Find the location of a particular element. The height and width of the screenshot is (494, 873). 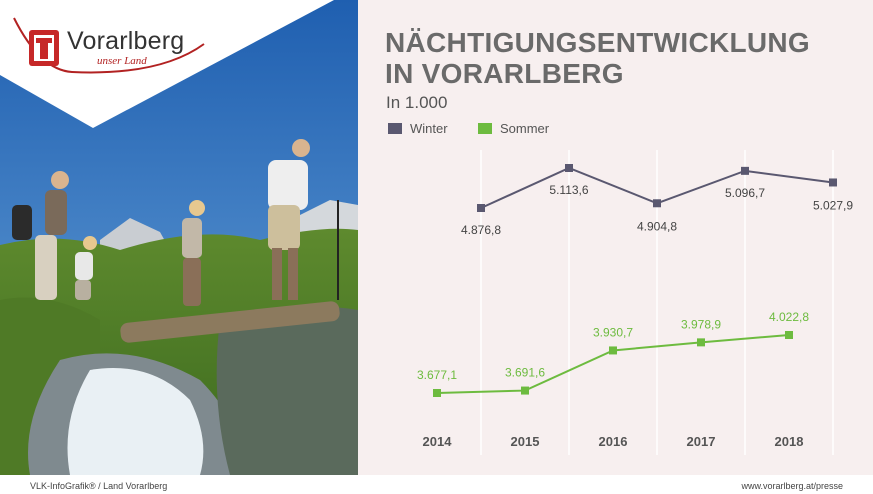

footer-url: www.vorarlberg.at/presse is located at coordinates (792, 486).